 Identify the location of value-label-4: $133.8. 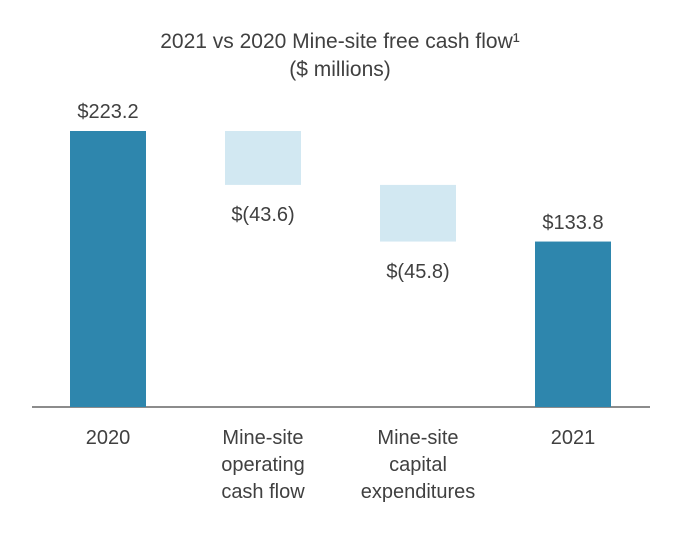
(573, 222).